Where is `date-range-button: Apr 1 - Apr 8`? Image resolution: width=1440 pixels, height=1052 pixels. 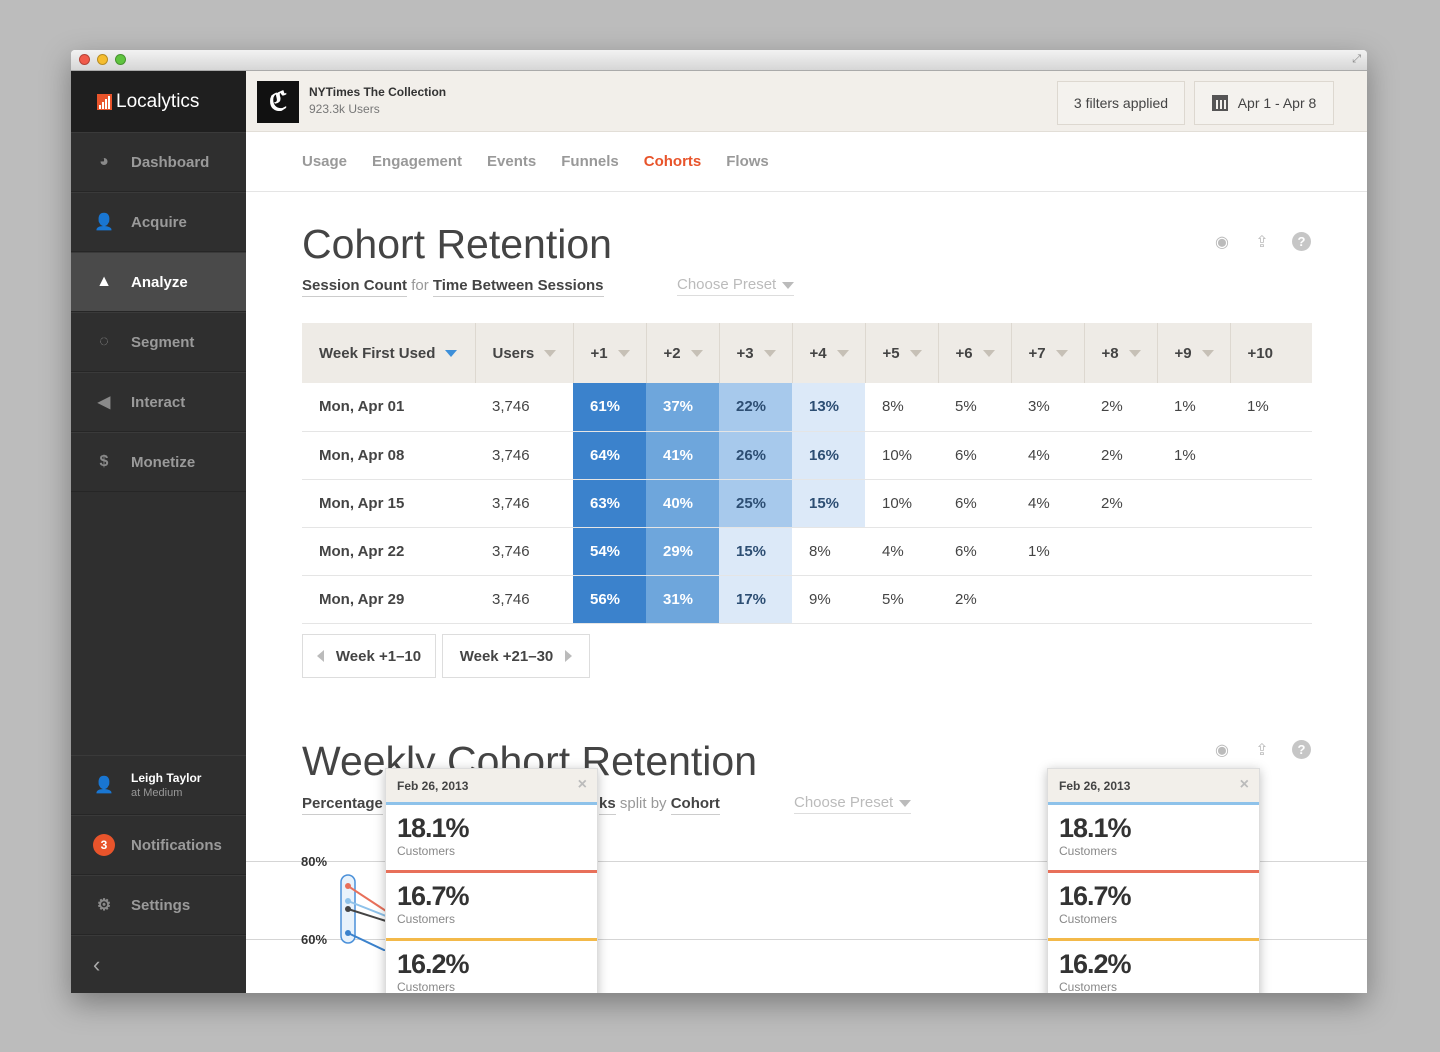 date-range-button: Apr 1 - Apr 8 is located at coordinates (1264, 103).